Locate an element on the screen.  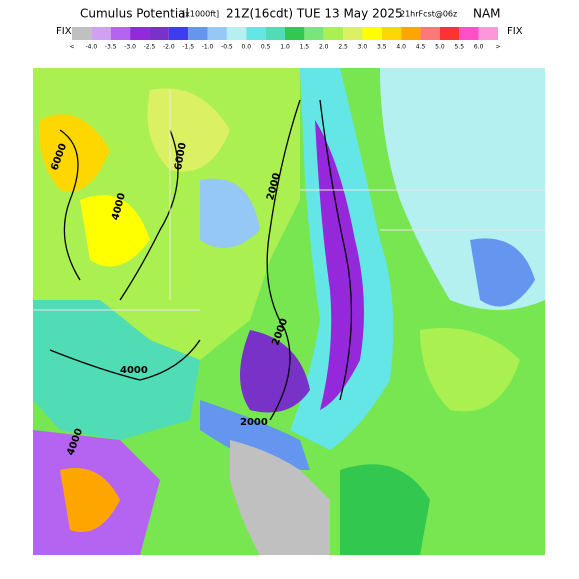
colorbar-label: -1.5 is located at coordinates (188, 47).